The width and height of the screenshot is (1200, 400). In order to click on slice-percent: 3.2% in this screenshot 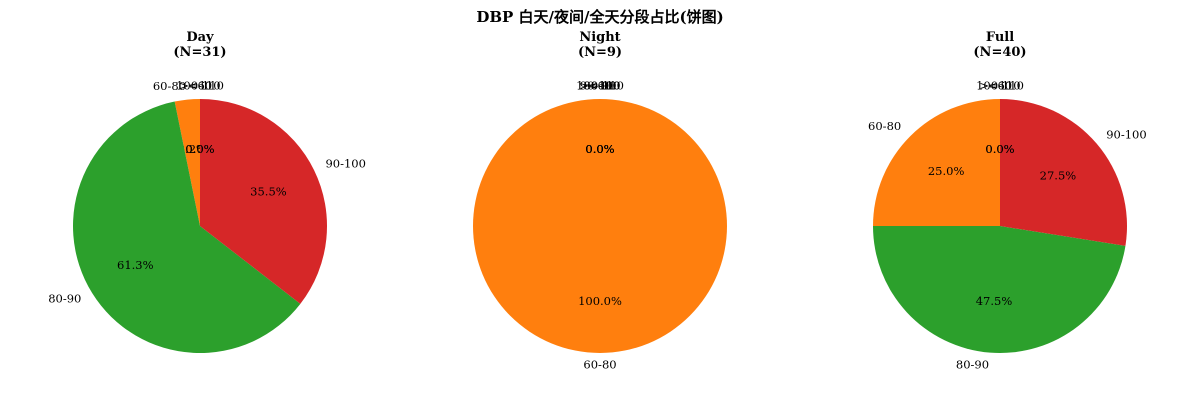, I will do `click(192, 149)`.